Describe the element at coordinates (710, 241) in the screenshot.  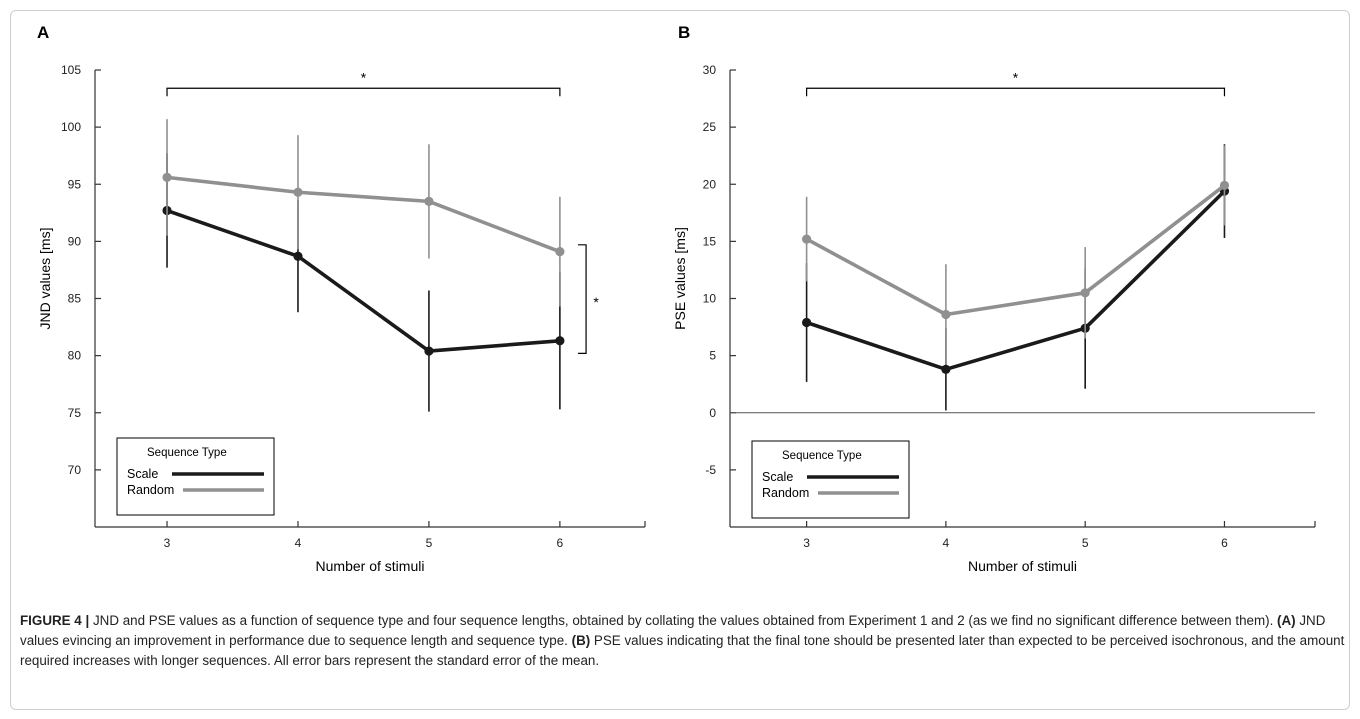
I see `y-tick-label: 15` at that location.